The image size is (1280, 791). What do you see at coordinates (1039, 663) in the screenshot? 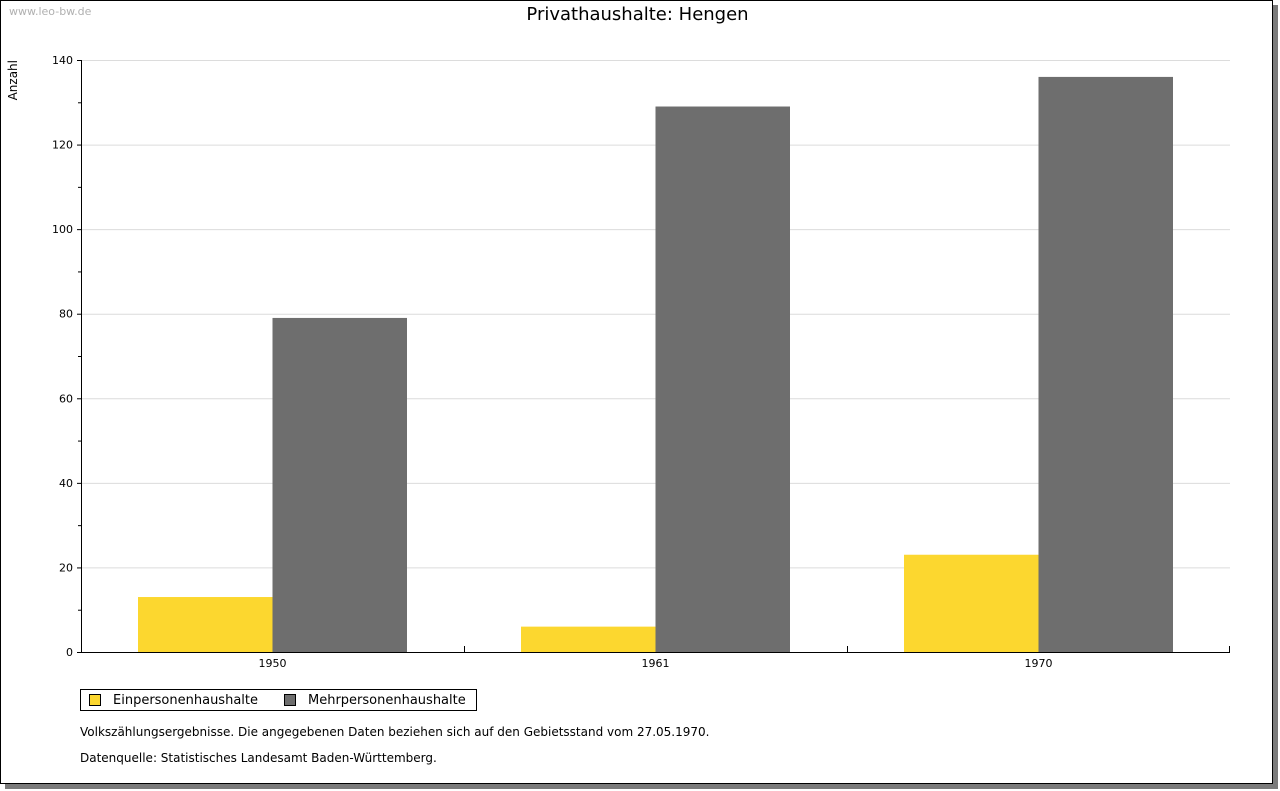
I see `x-tick-label: 1970` at bounding box center [1039, 663].